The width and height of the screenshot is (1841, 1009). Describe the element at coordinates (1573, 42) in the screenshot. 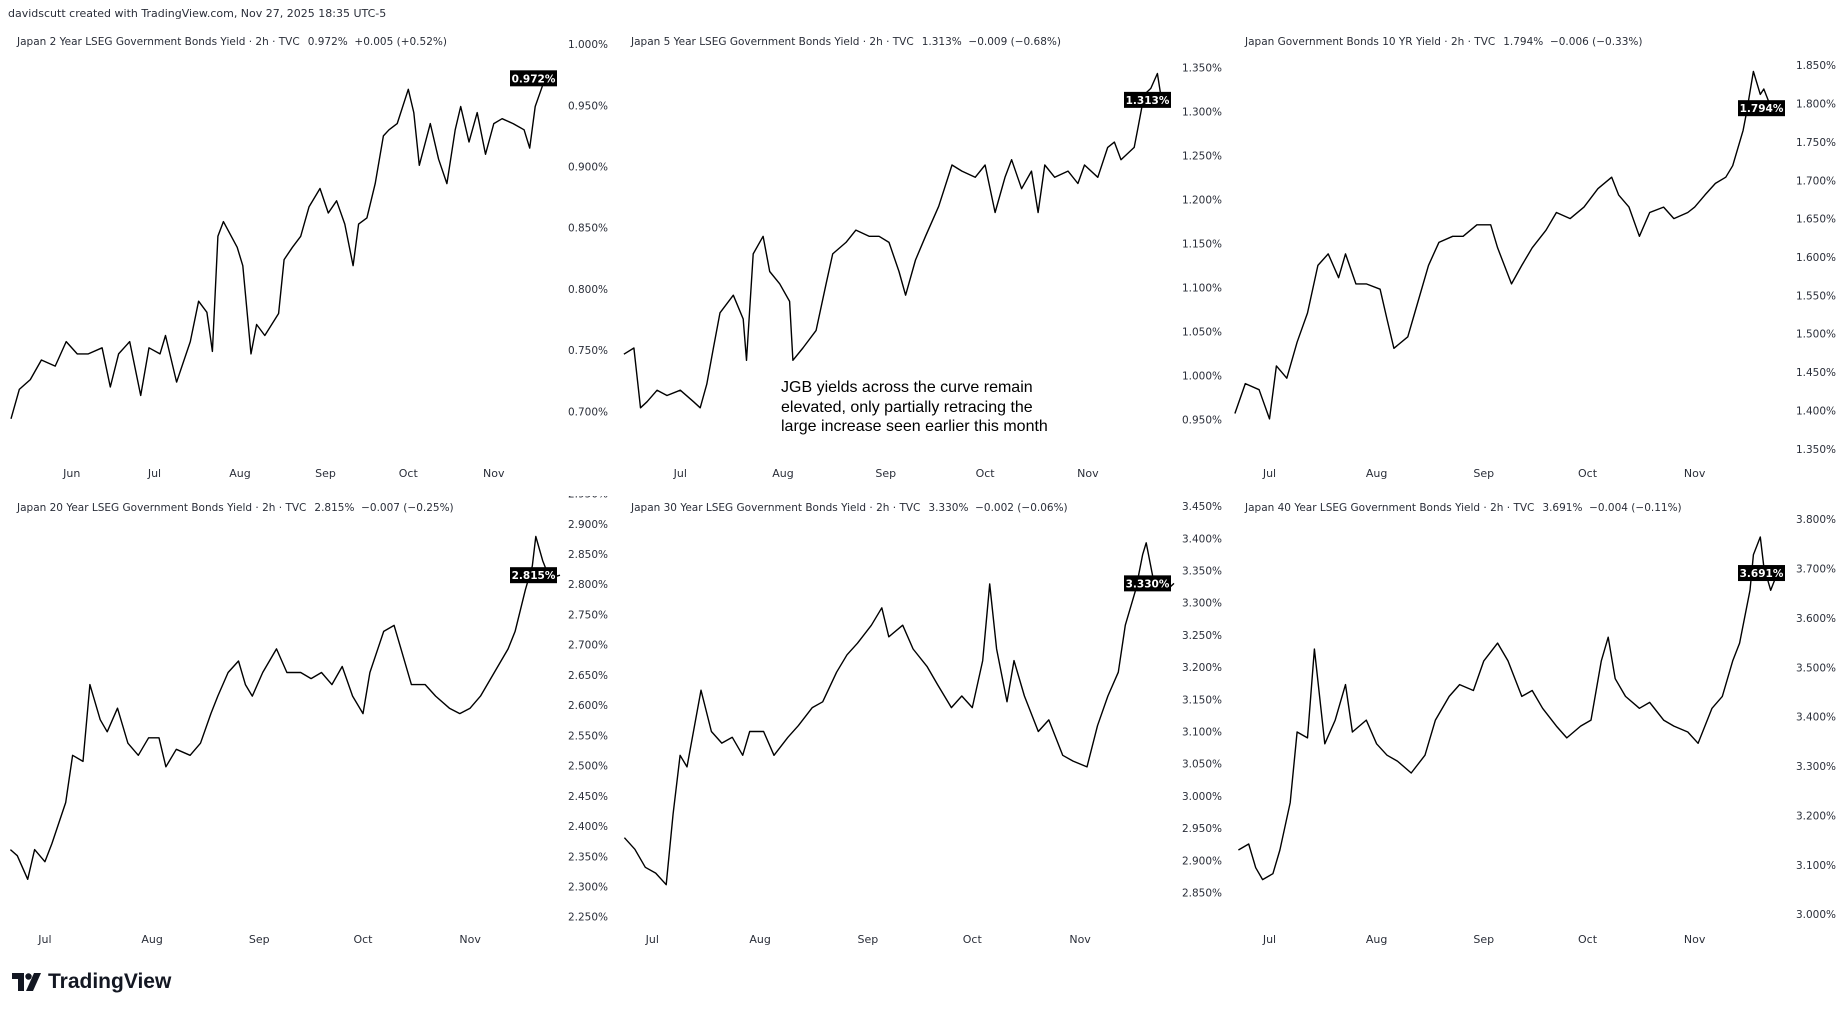

I see `symbol-values: 1.794% −0.006 (−0.33%)` at that location.